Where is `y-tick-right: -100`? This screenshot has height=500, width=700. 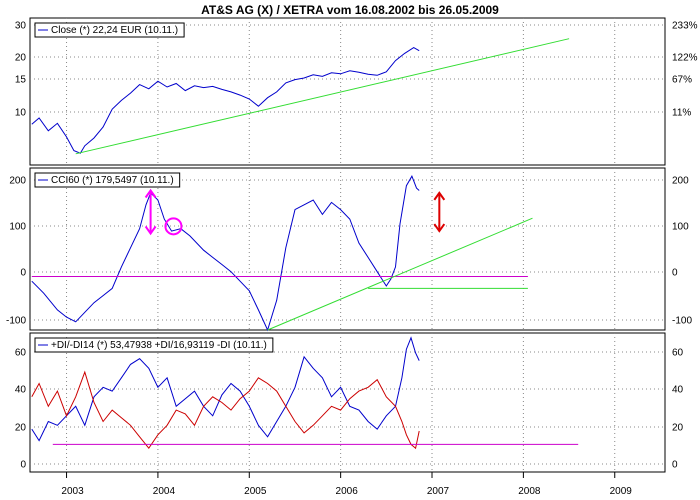 y-tick-right: -100 is located at coordinates (682, 321).